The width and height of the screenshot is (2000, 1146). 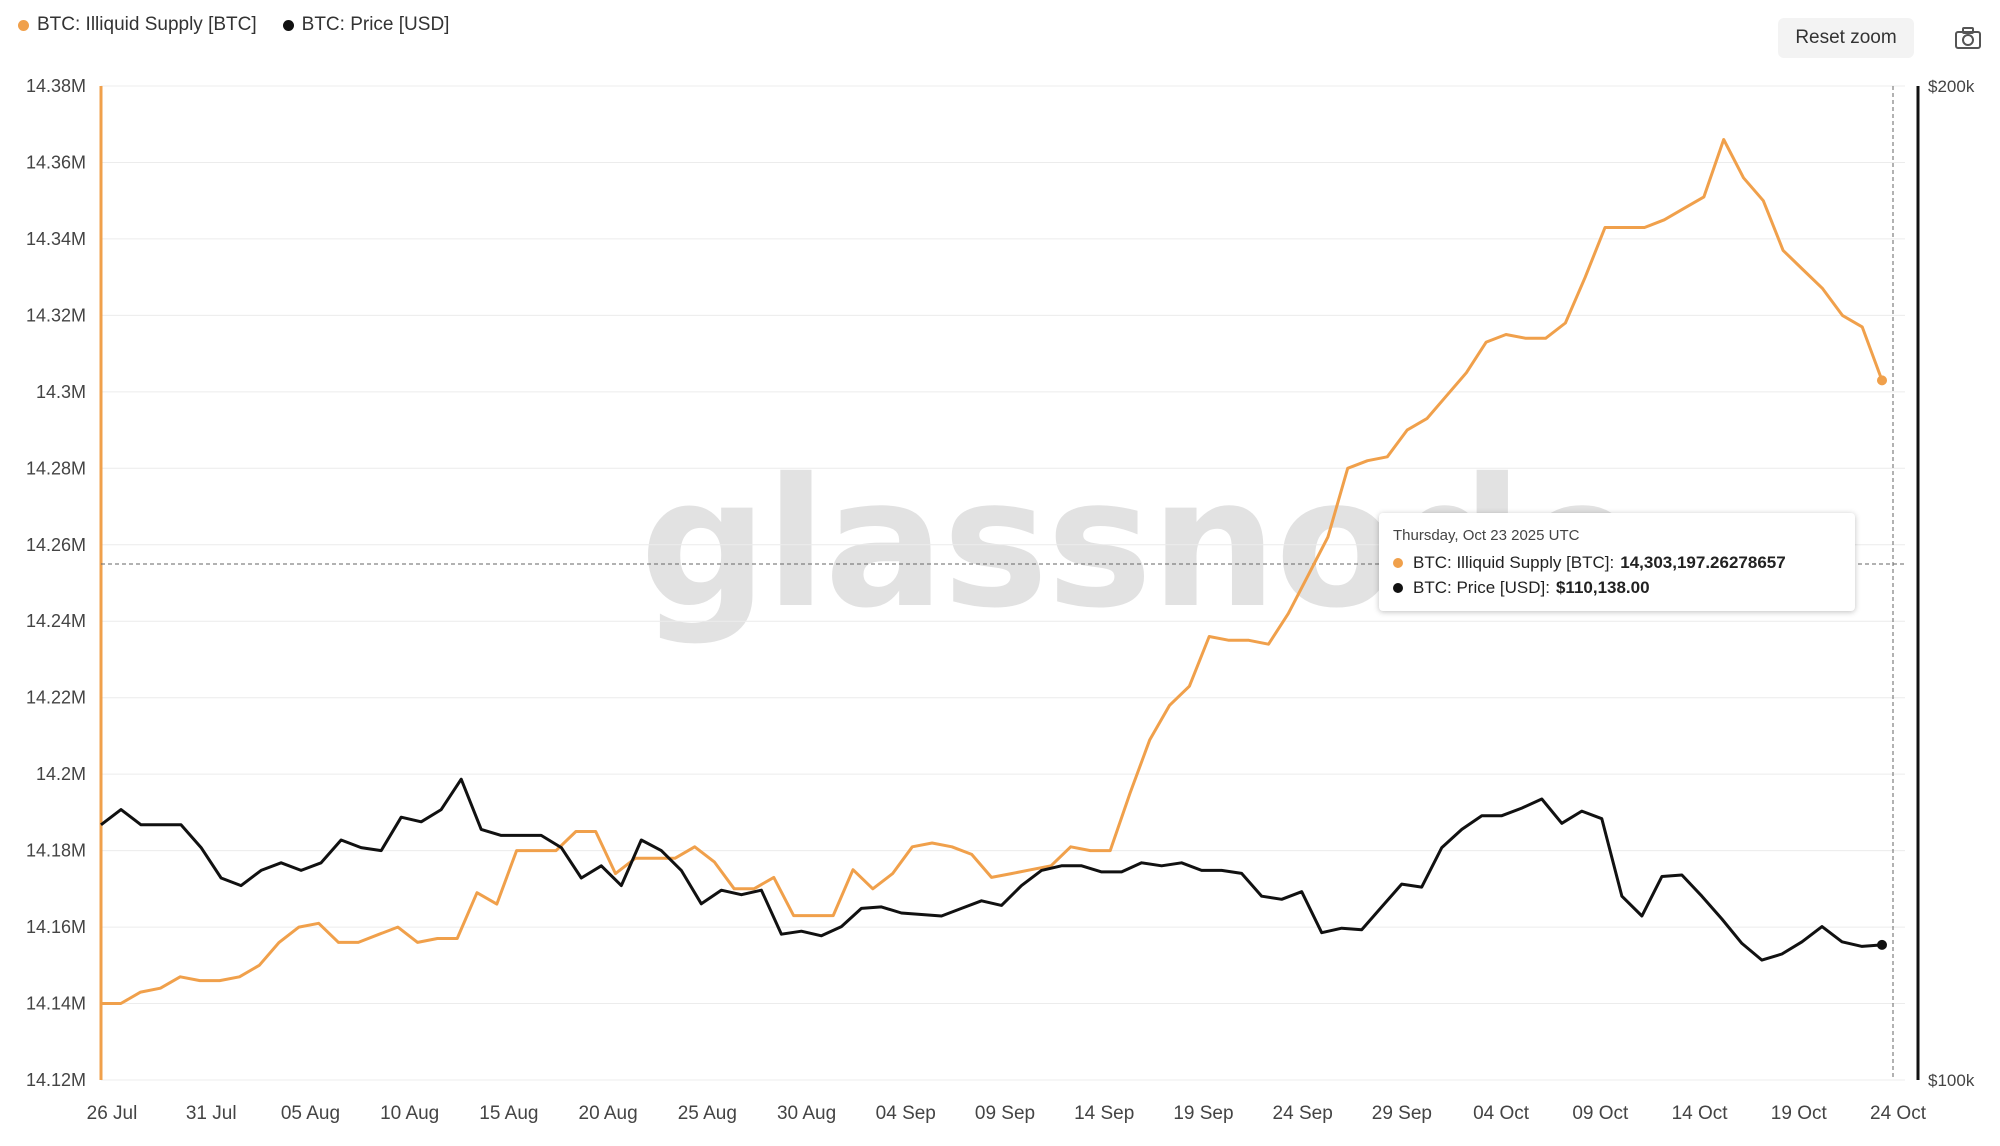 I want to click on x-tick-label: 09 Sep, so click(x=1005, y=1113).